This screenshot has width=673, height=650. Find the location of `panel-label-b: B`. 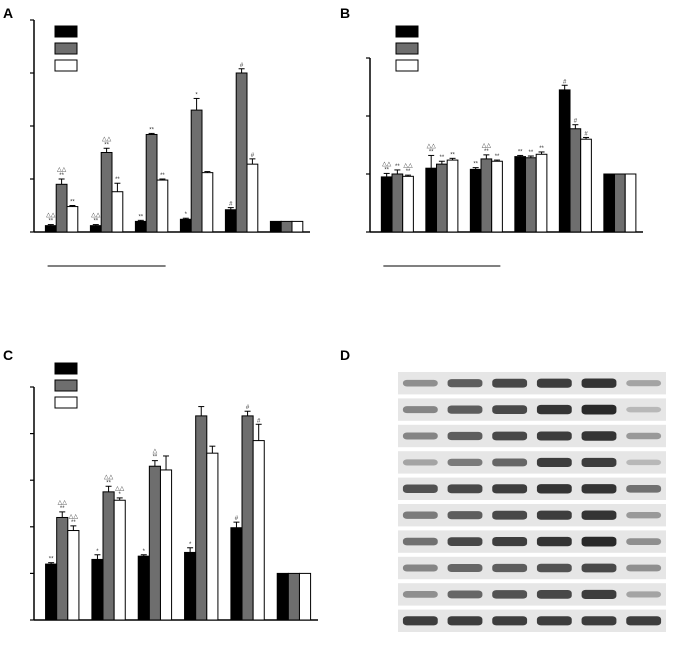

panel-label-b: B is located at coordinates (345, 13).